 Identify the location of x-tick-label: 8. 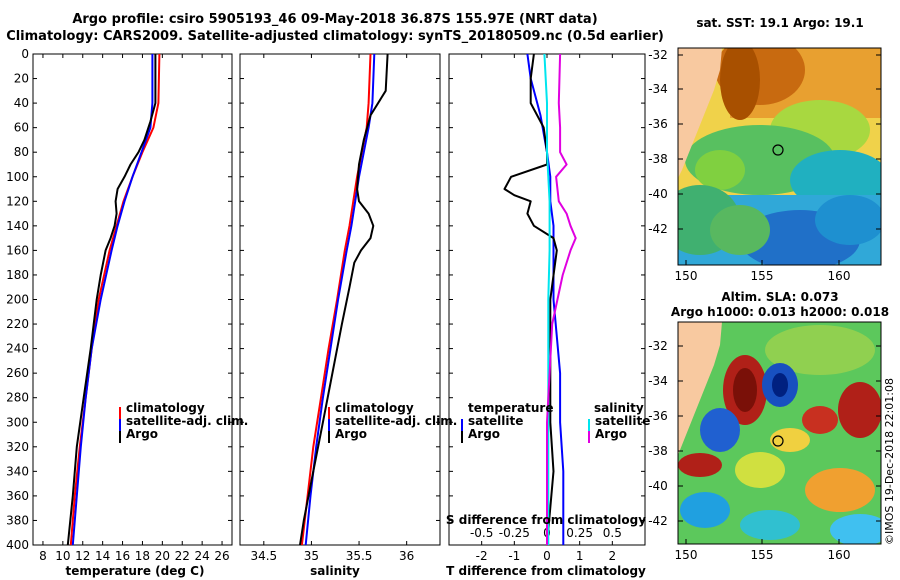
(43, 556).